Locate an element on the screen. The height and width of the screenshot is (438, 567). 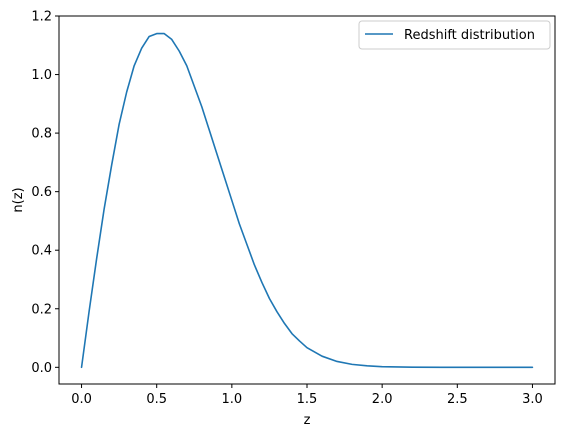
x-tick-label: 0.0 is located at coordinates (81, 399).